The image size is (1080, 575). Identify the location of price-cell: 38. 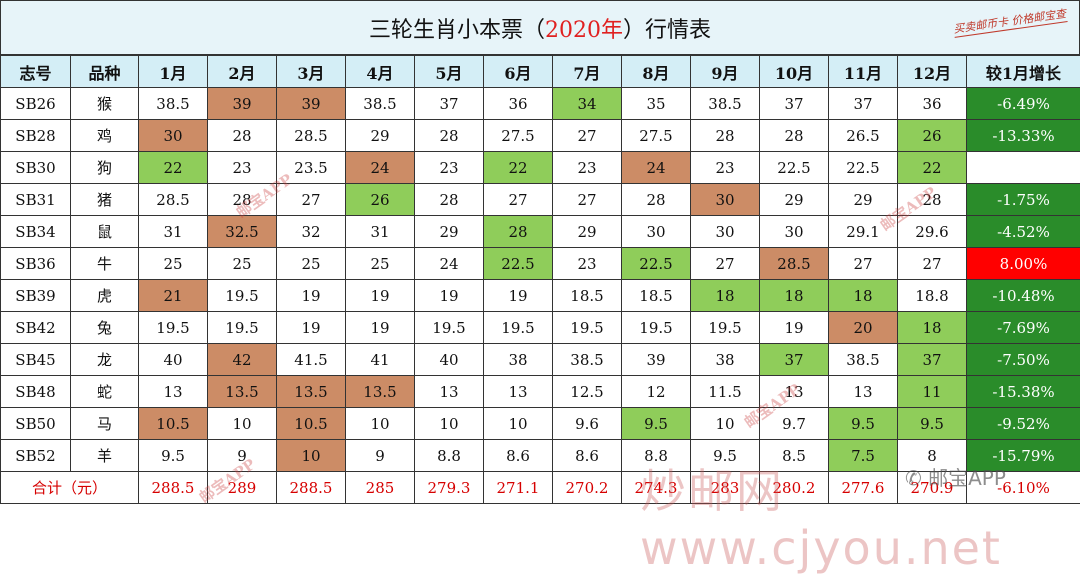
(725, 360).